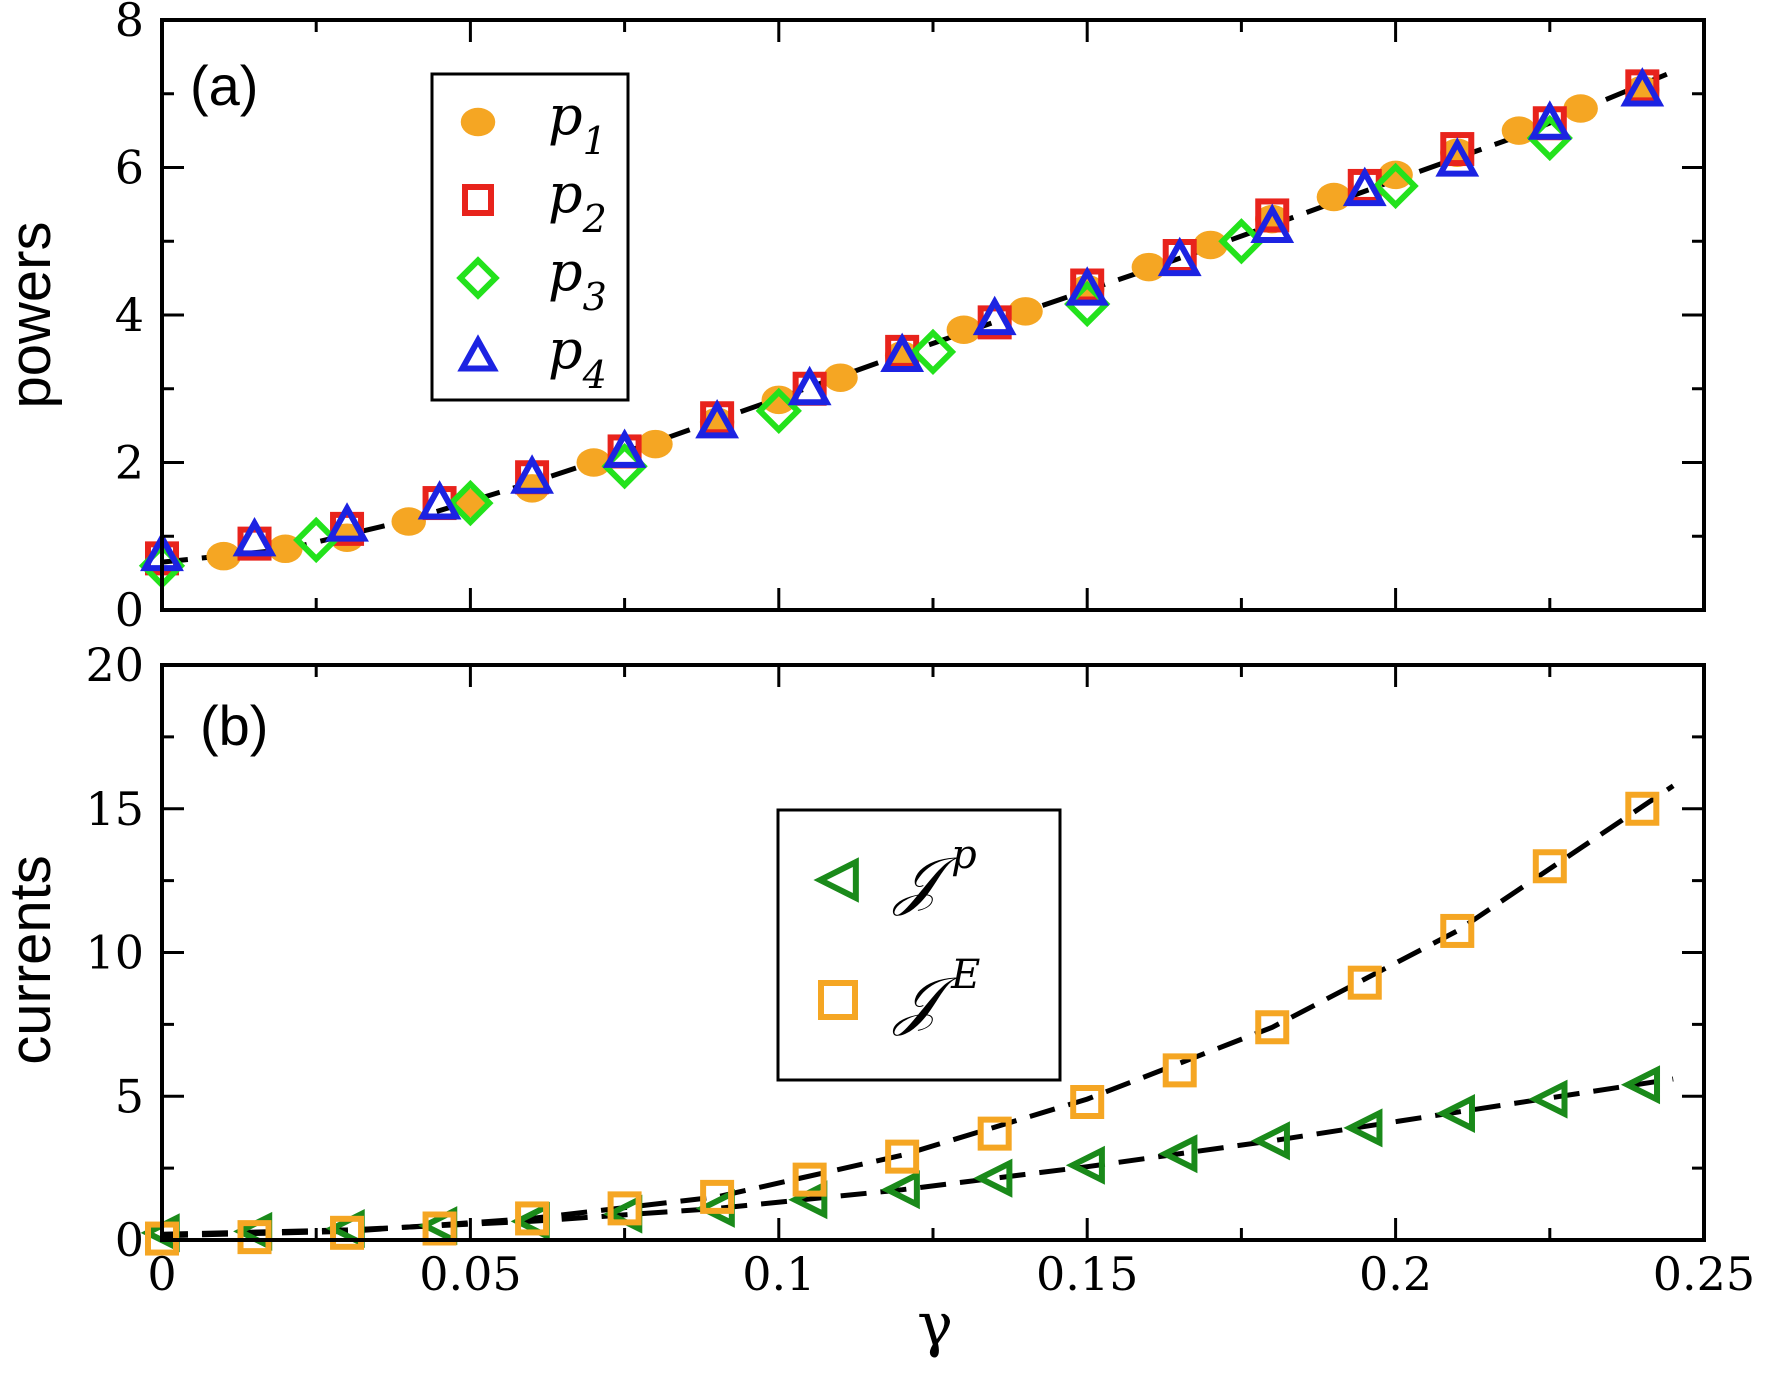  What do you see at coordinates (1704, 1274) in the screenshot?
I see `x-tick-label: 0.25` at bounding box center [1704, 1274].